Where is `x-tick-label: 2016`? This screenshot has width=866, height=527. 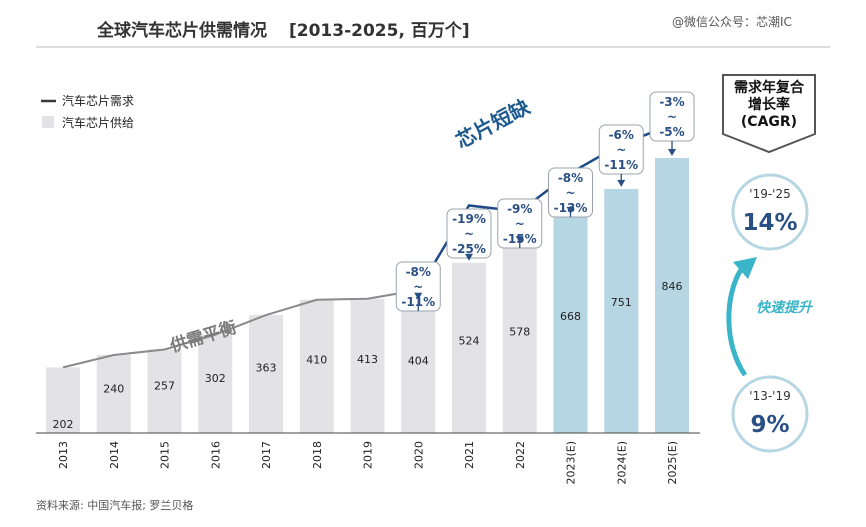
x-tick-label: 2016 is located at coordinates (215, 455).